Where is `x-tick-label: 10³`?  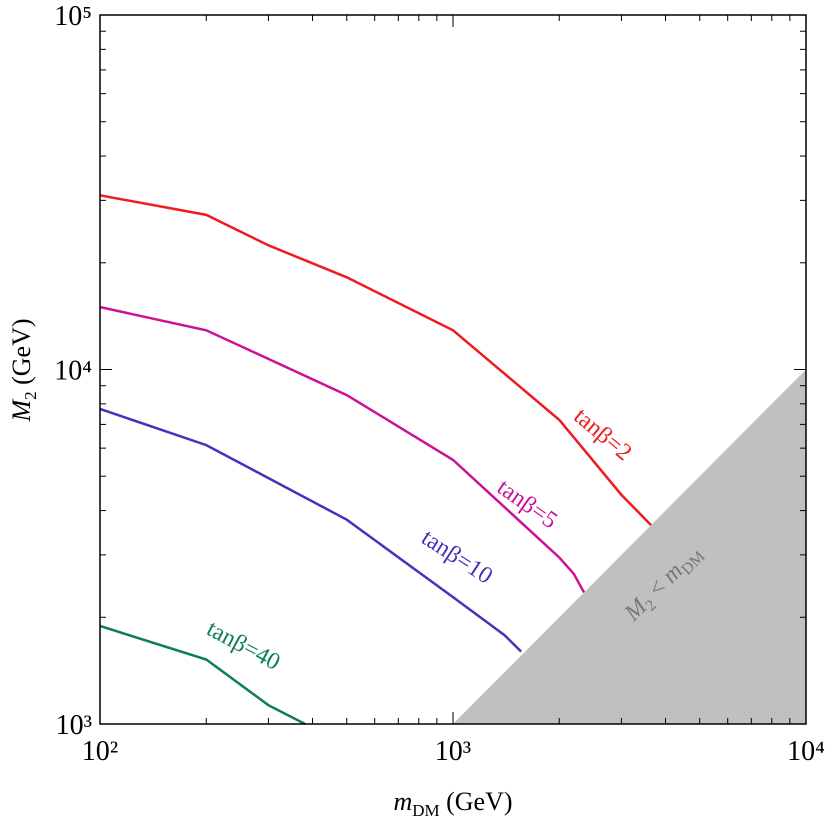
x-tick-label: 10³ is located at coordinates (453, 751).